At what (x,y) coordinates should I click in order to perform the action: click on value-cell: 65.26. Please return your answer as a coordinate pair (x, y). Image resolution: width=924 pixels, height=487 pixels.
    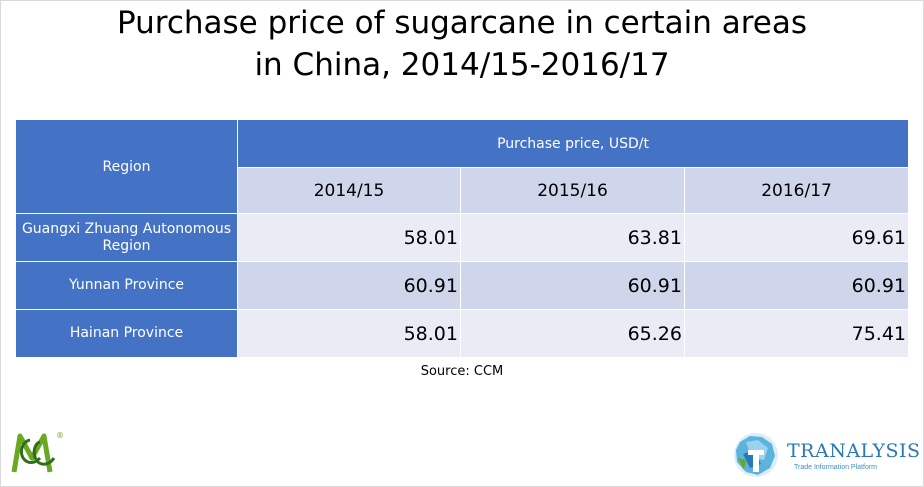
    Looking at the image, I should click on (572, 333).